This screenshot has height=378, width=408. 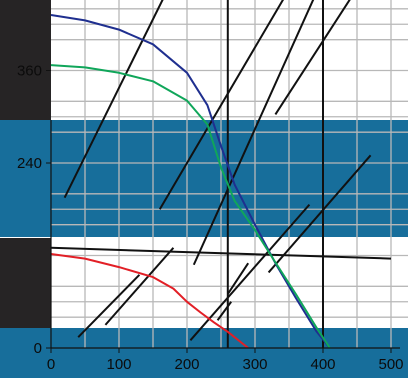 What do you see at coordinates (118, 364) in the screenshot?
I see `x-tick-label: 100` at bounding box center [118, 364].